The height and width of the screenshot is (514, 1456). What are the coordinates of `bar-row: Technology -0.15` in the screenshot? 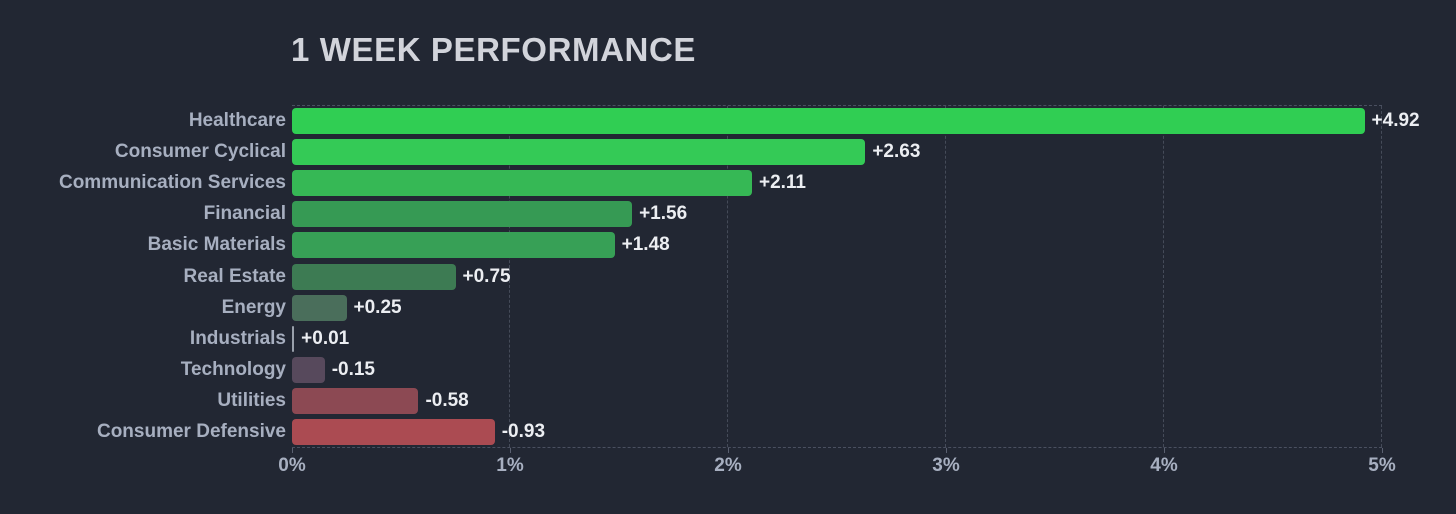 It's located at (728, 370).